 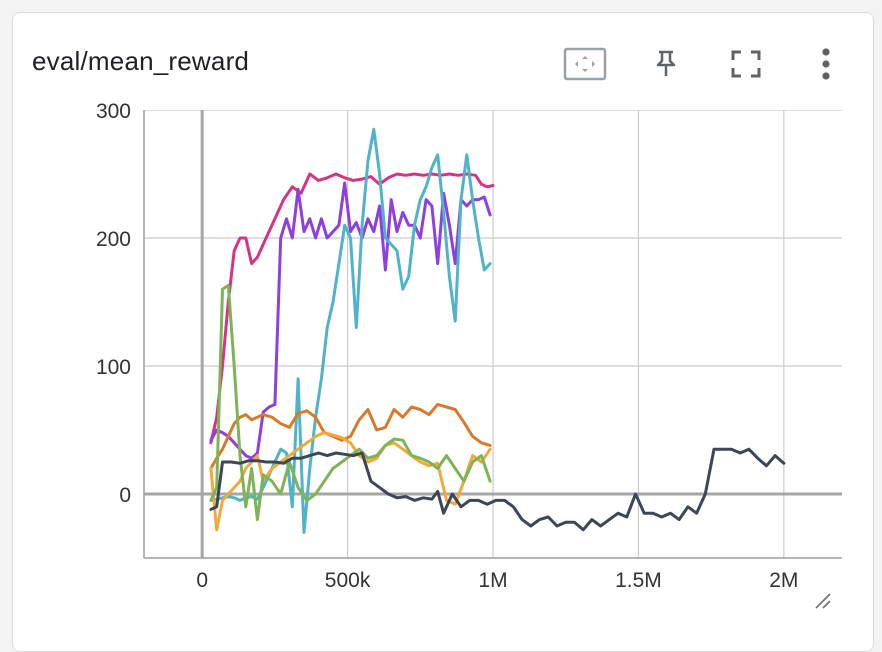 What do you see at coordinates (822, 600) in the screenshot?
I see `resize-handle-icon` at bounding box center [822, 600].